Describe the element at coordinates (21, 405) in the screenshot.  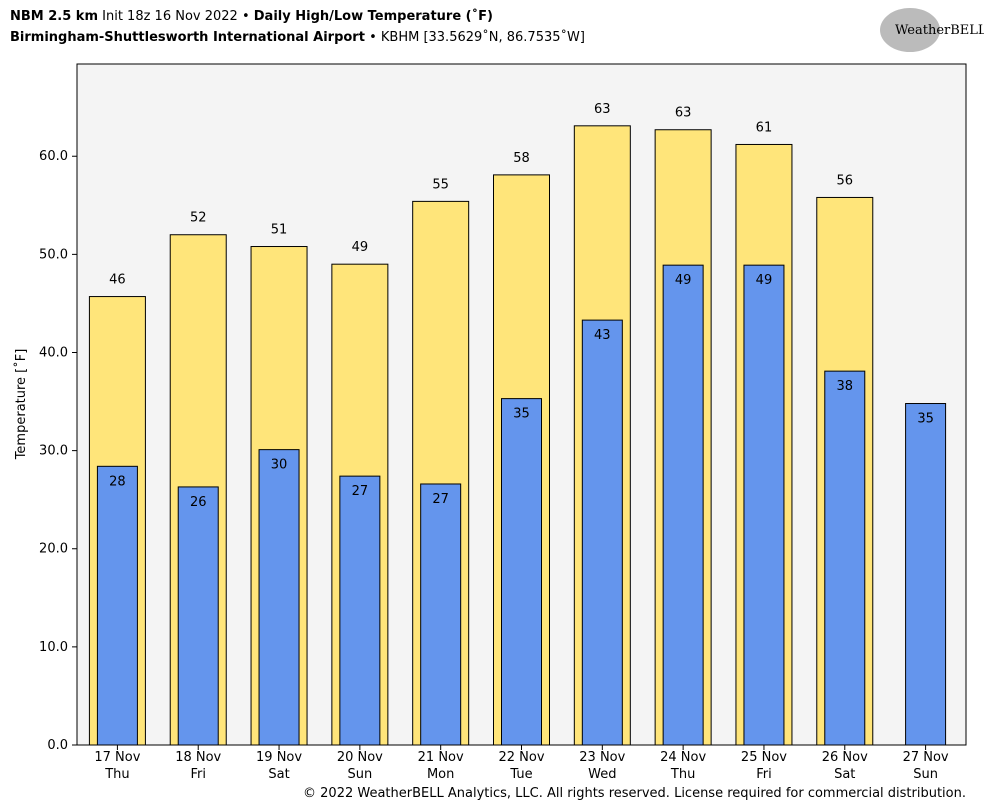
I see `y-axis-label: Temperature [˚F]` at that location.